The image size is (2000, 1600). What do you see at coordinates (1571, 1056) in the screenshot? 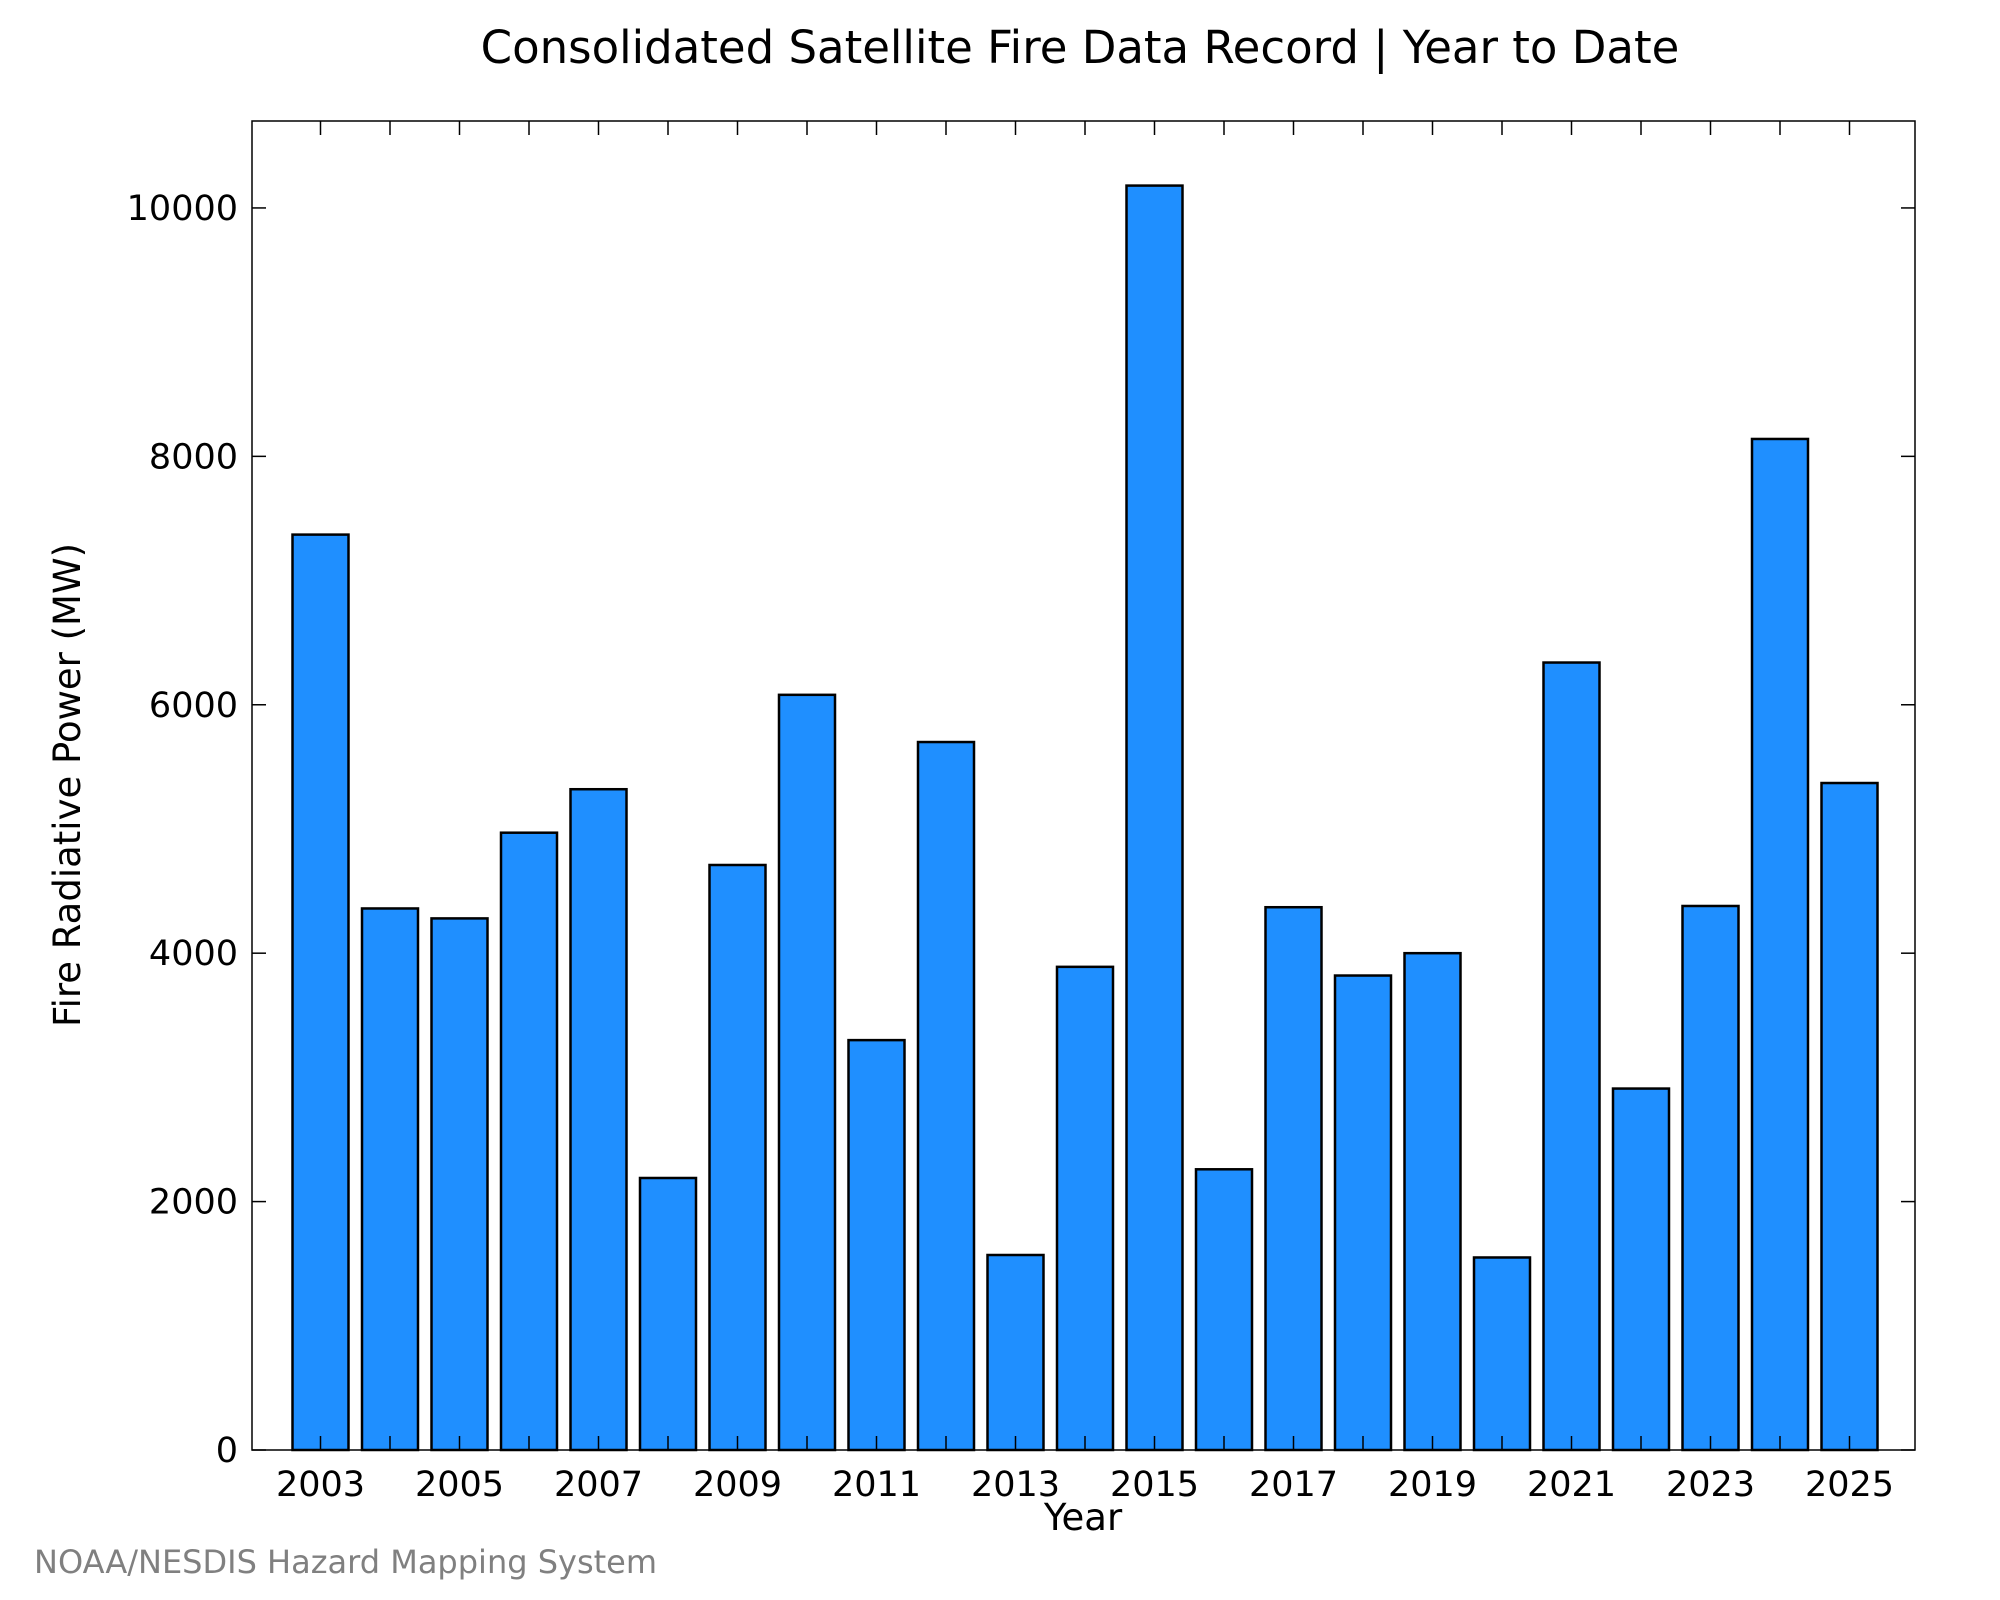
I see `bar-2021` at bounding box center [1571, 1056].